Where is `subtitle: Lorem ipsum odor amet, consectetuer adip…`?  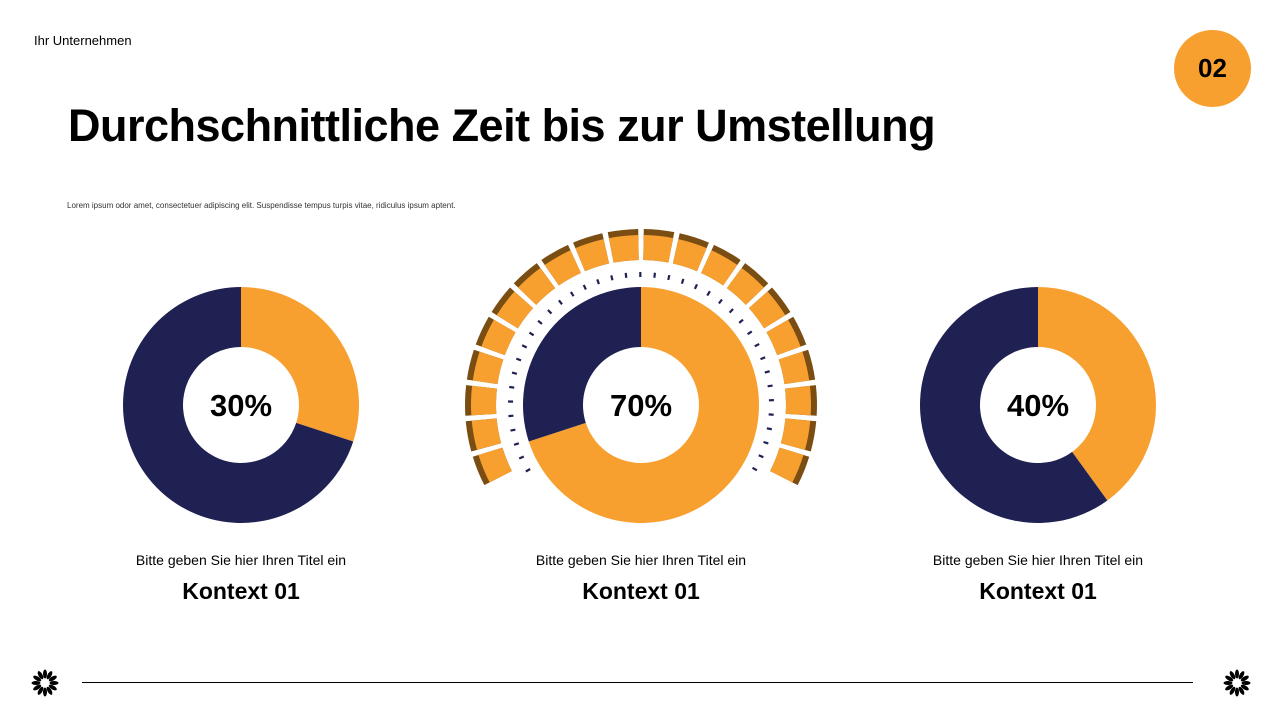
subtitle: Lorem ipsum odor amet, consectetuer adip… is located at coordinates (261, 205).